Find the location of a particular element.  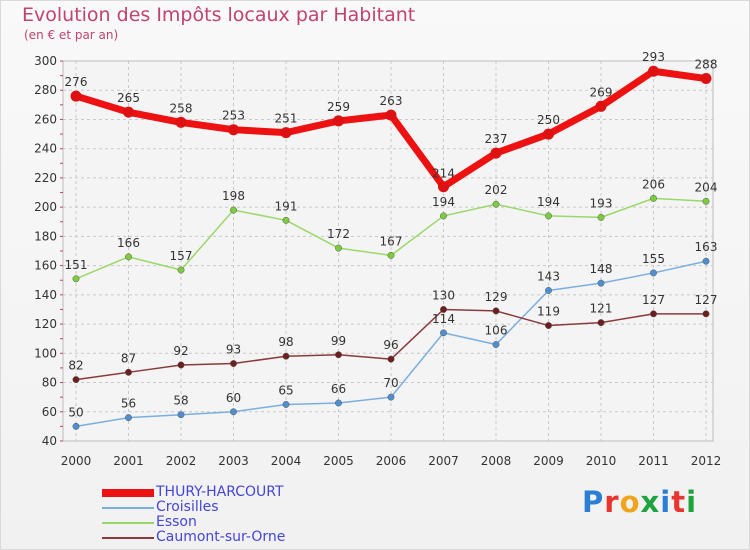

legend-label: Caumont-sur-Orne is located at coordinates (221, 537).